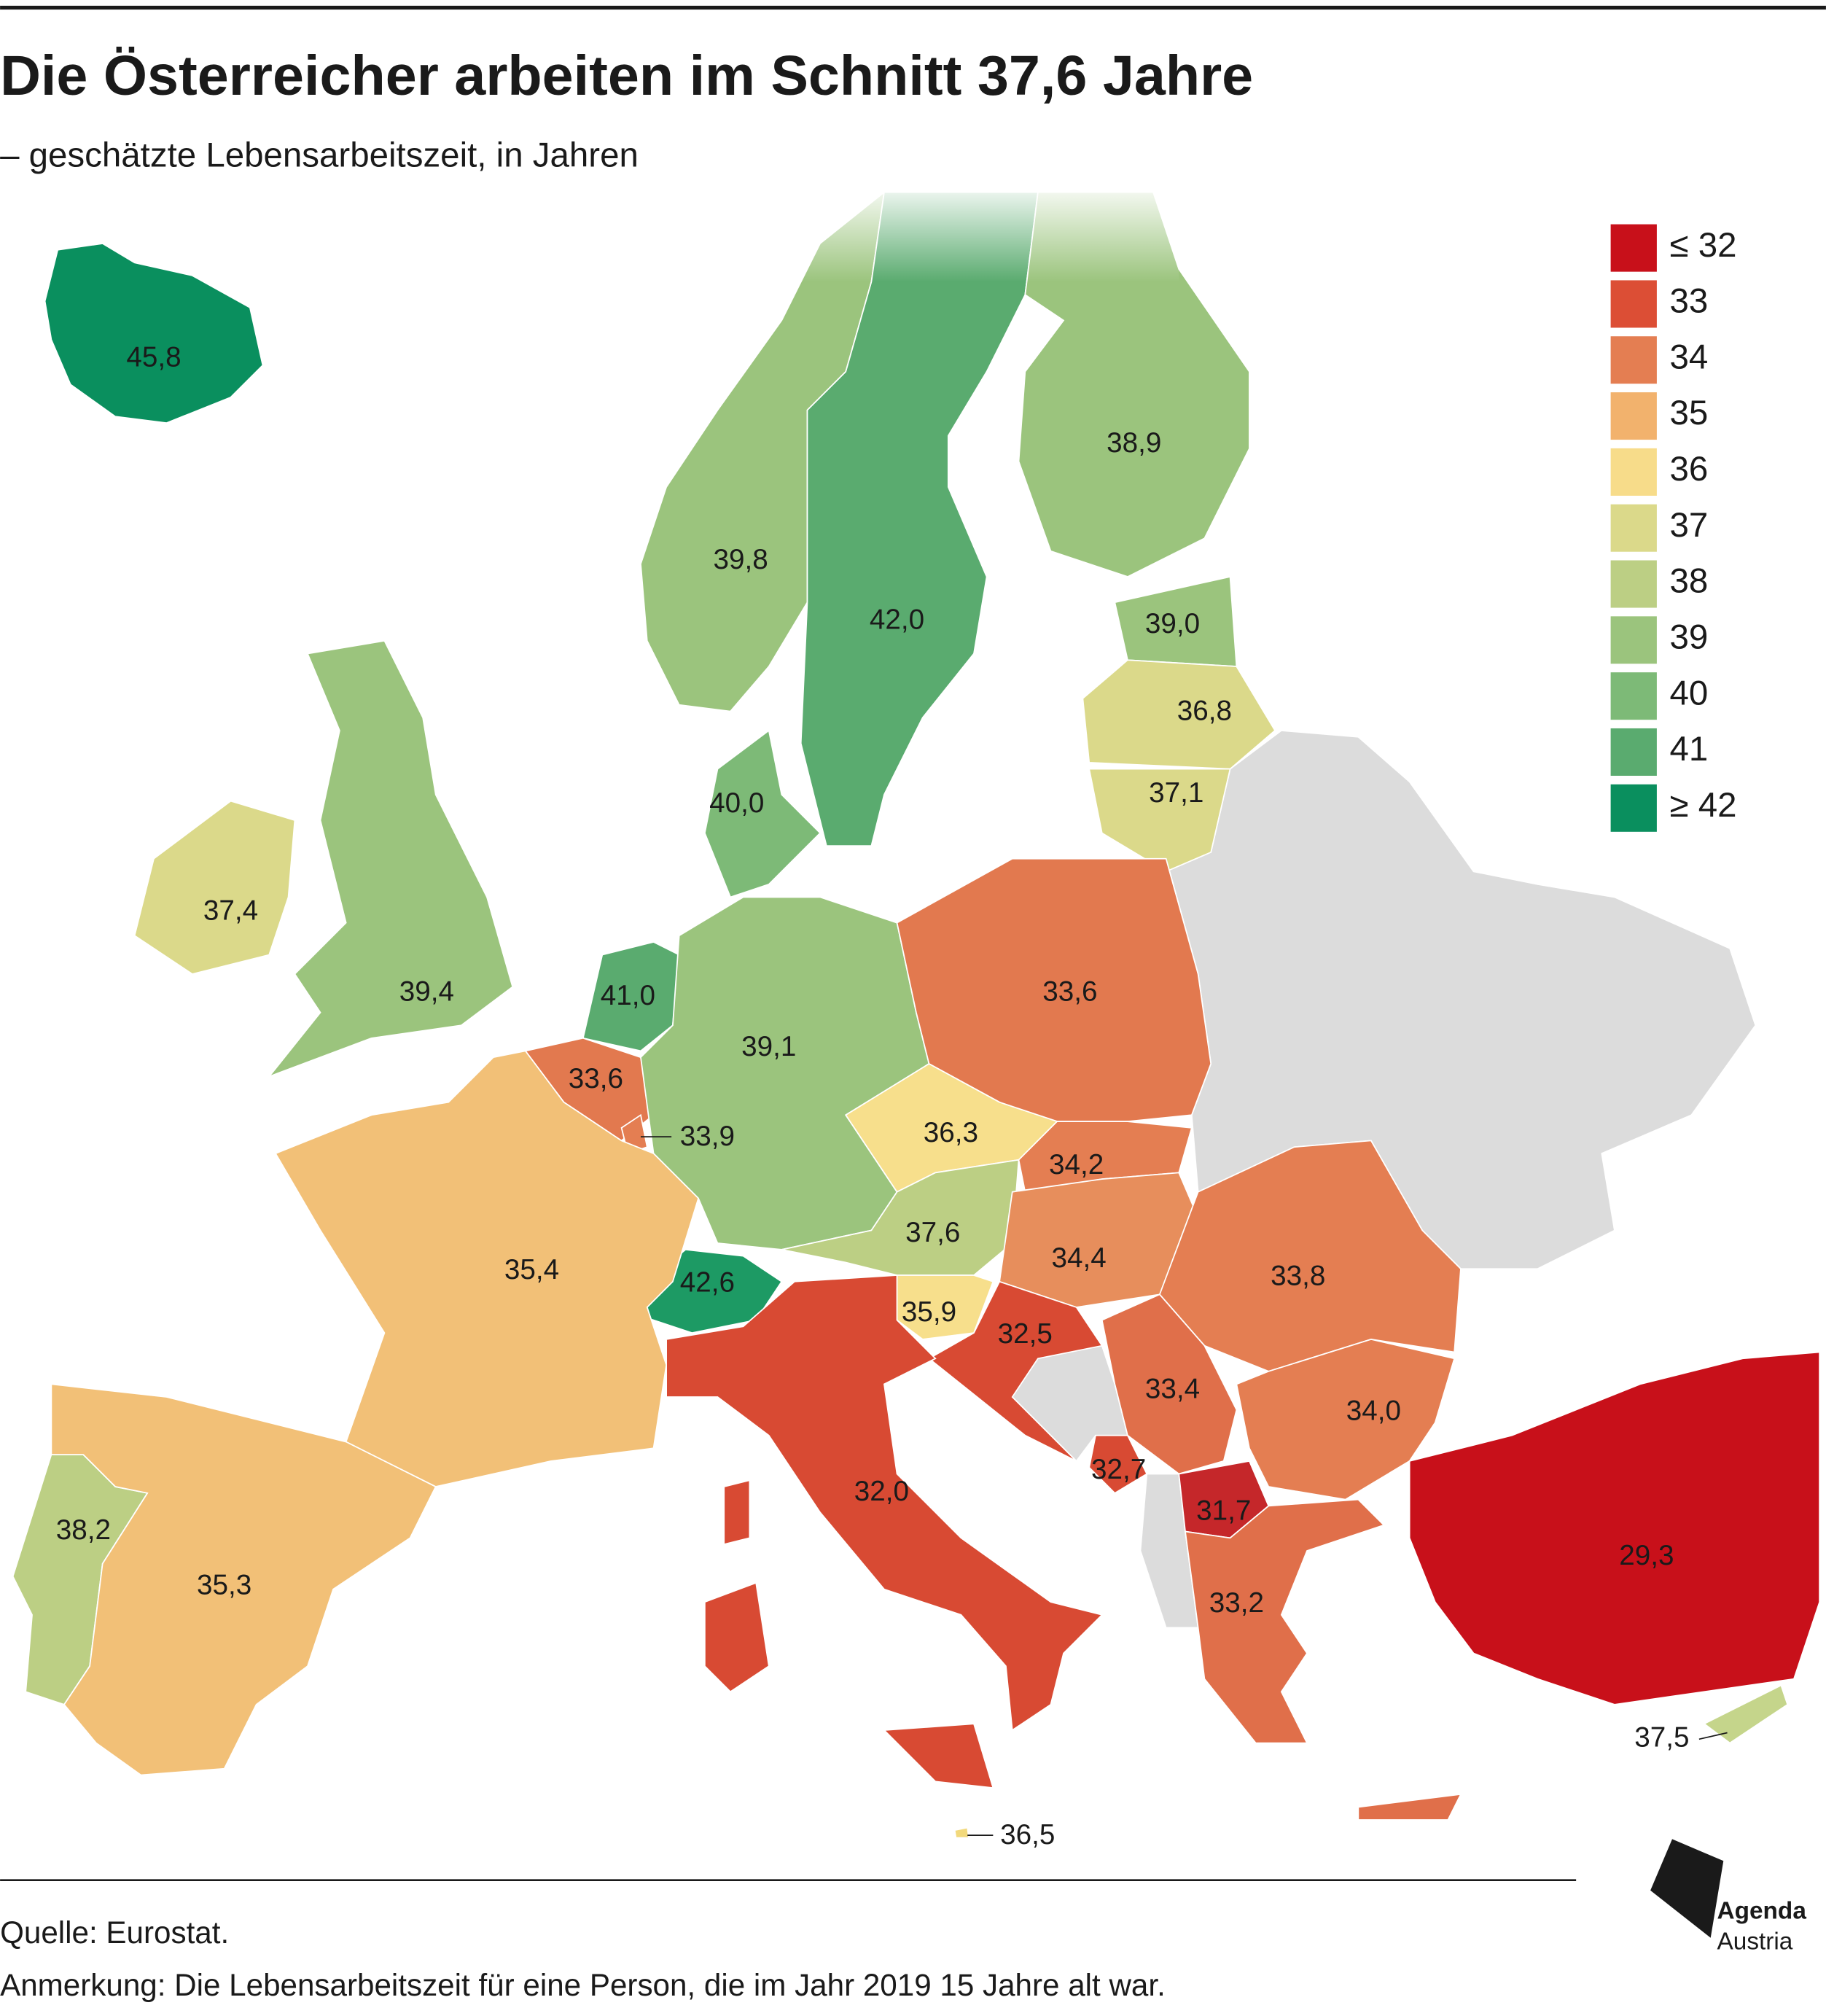  What do you see at coordinates (932, 1232) in the screenshot?
I see `value-label: 37,6` at bounding box center [932, 1232].